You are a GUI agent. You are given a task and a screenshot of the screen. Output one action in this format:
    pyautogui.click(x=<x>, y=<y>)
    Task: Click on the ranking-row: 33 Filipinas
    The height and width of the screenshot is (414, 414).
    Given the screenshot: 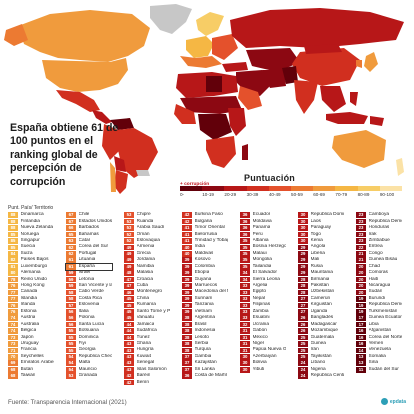 What is the action you would take?
    pyautogui.click(x=263, y=305)
    